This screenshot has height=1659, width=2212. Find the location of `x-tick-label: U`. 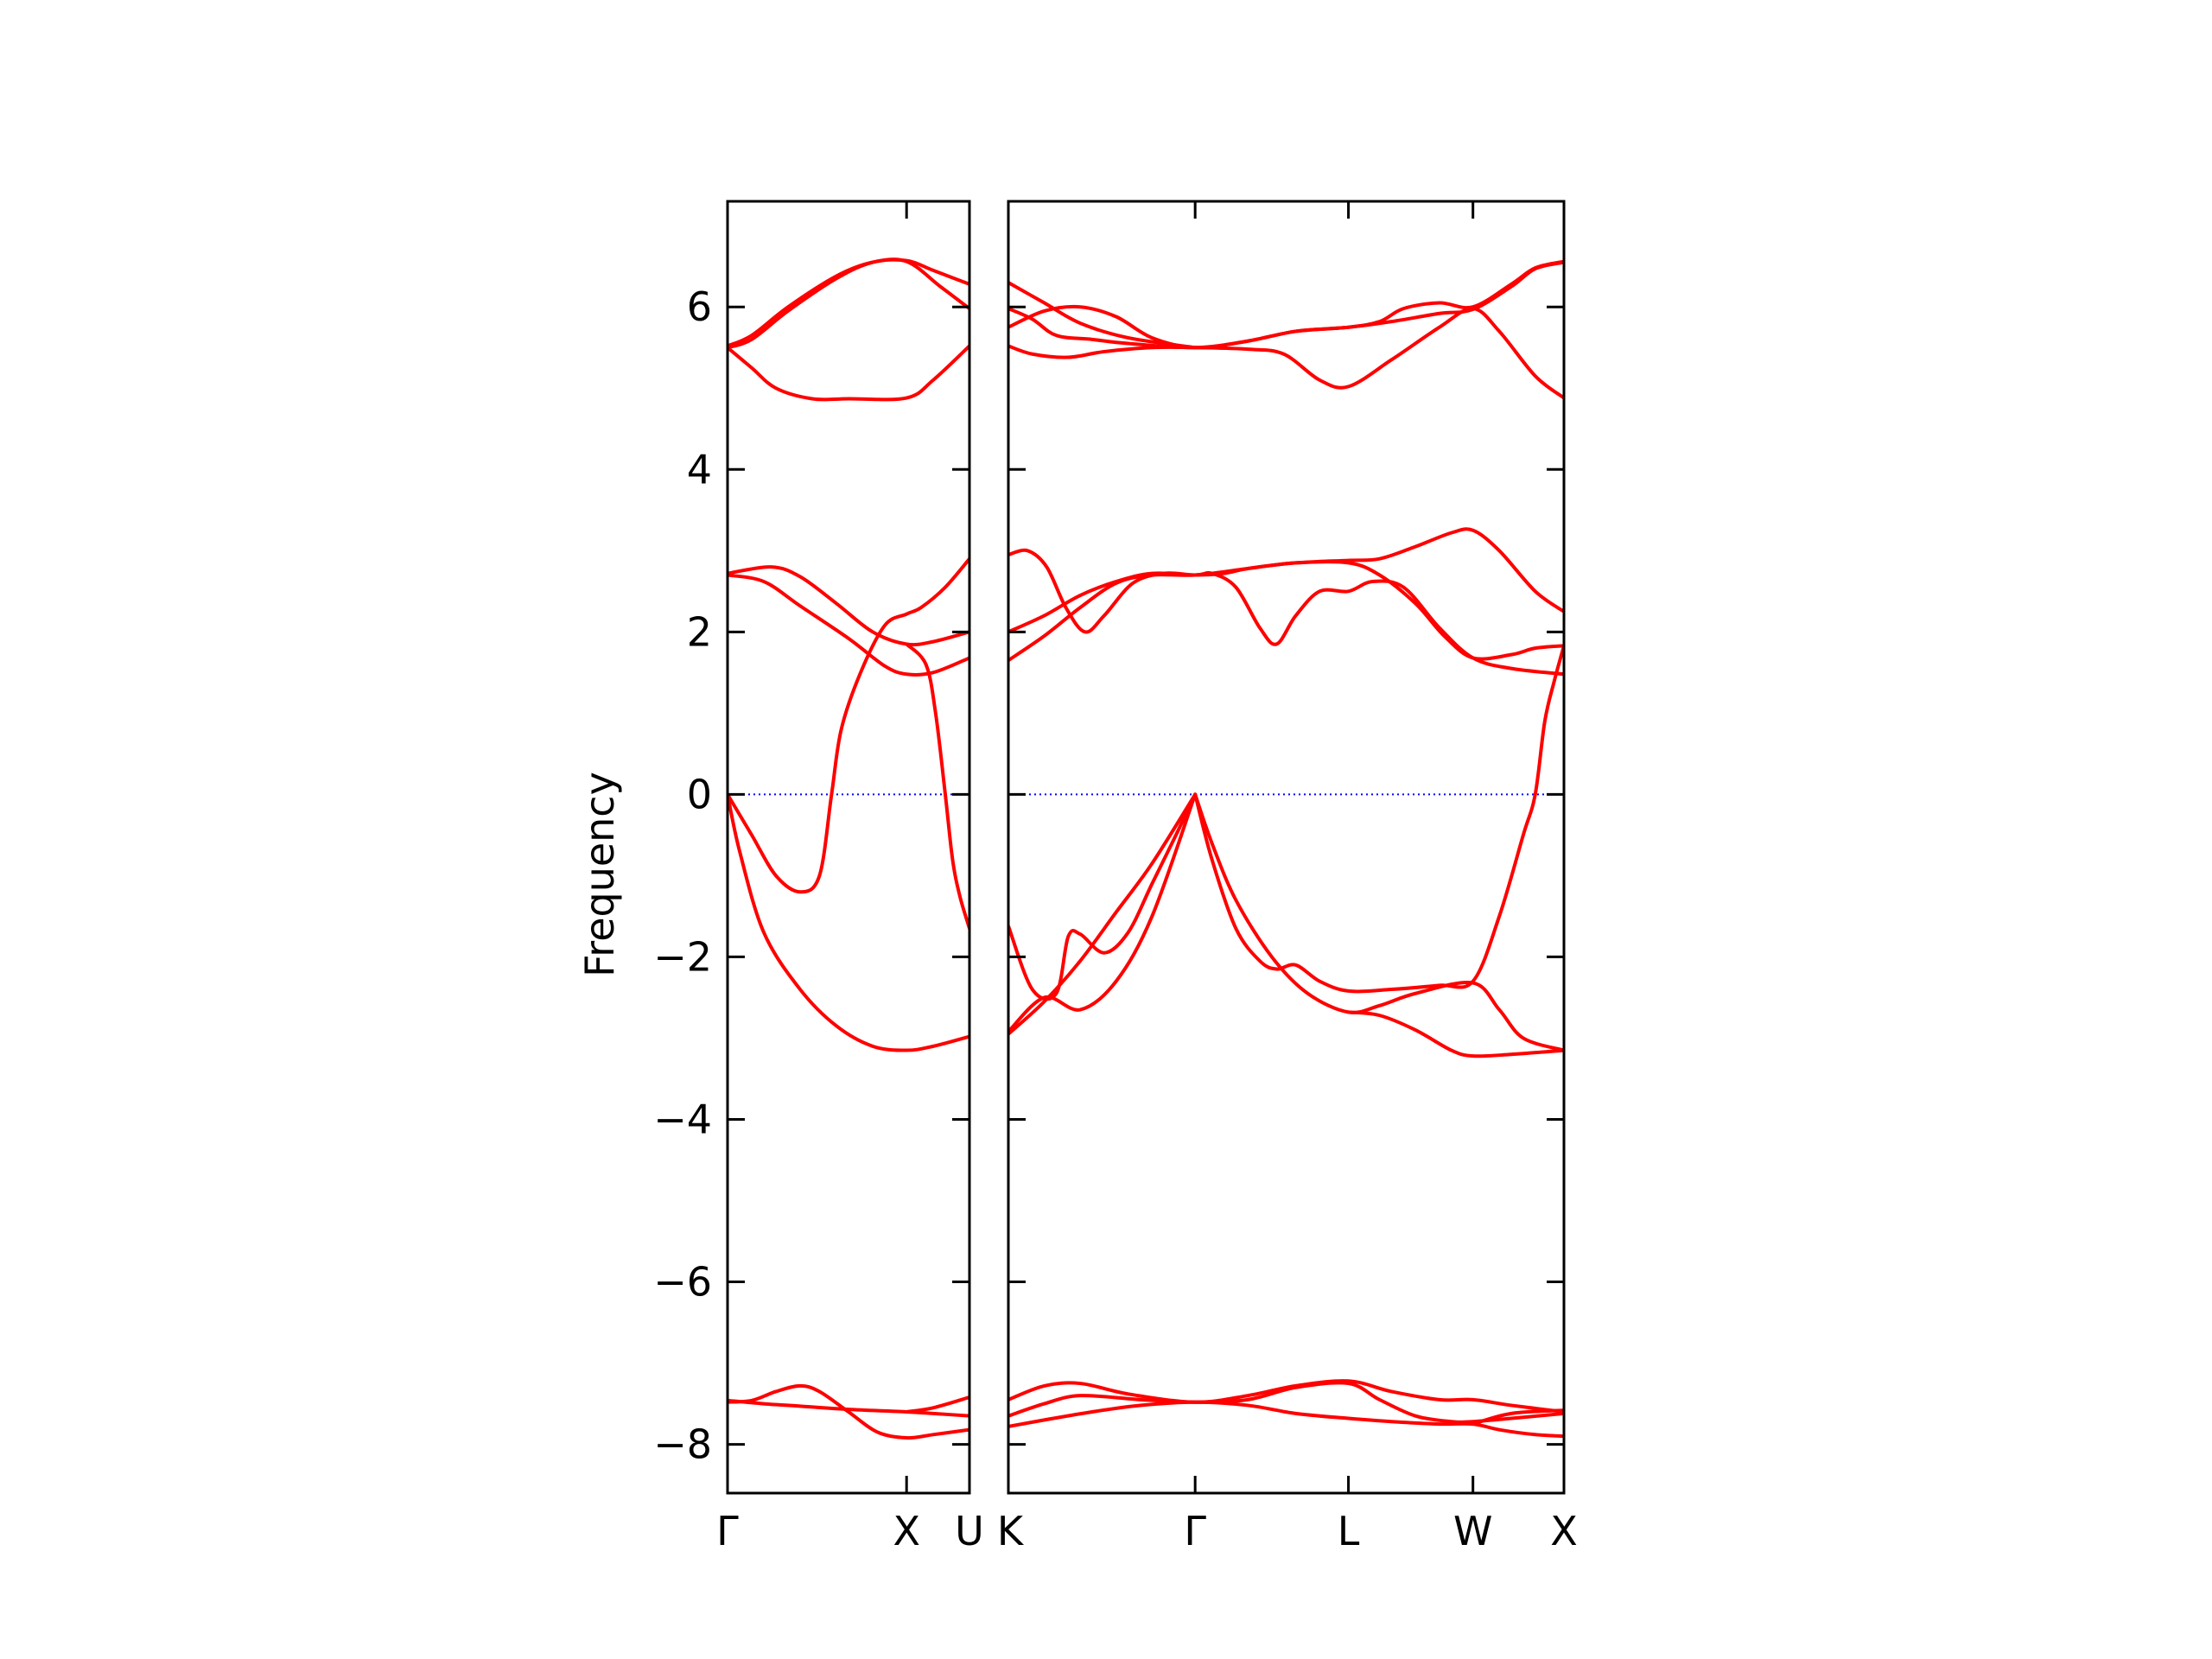

x-tick-label: U is located at coordinates (969, 1531).